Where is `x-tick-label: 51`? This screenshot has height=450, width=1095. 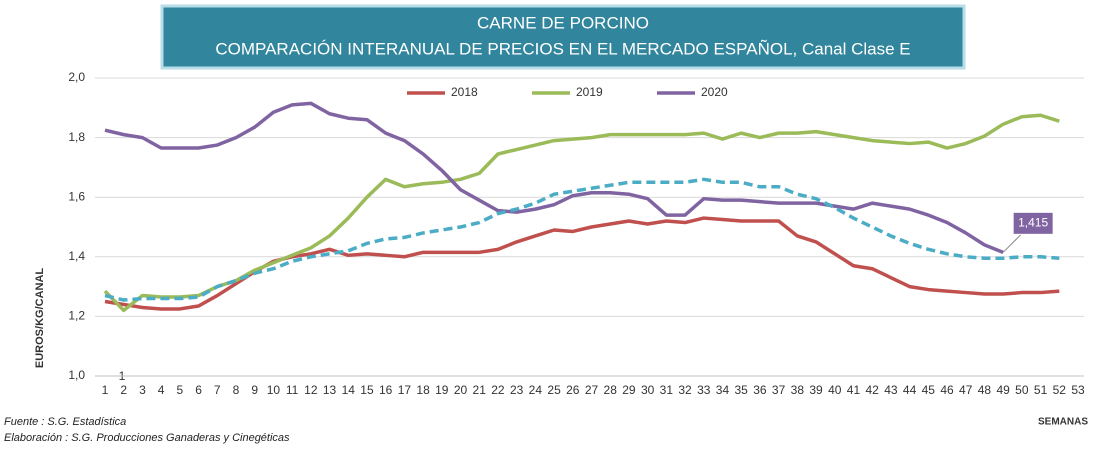 x-tick-label: 51 is located at coordinates (1041, 390).